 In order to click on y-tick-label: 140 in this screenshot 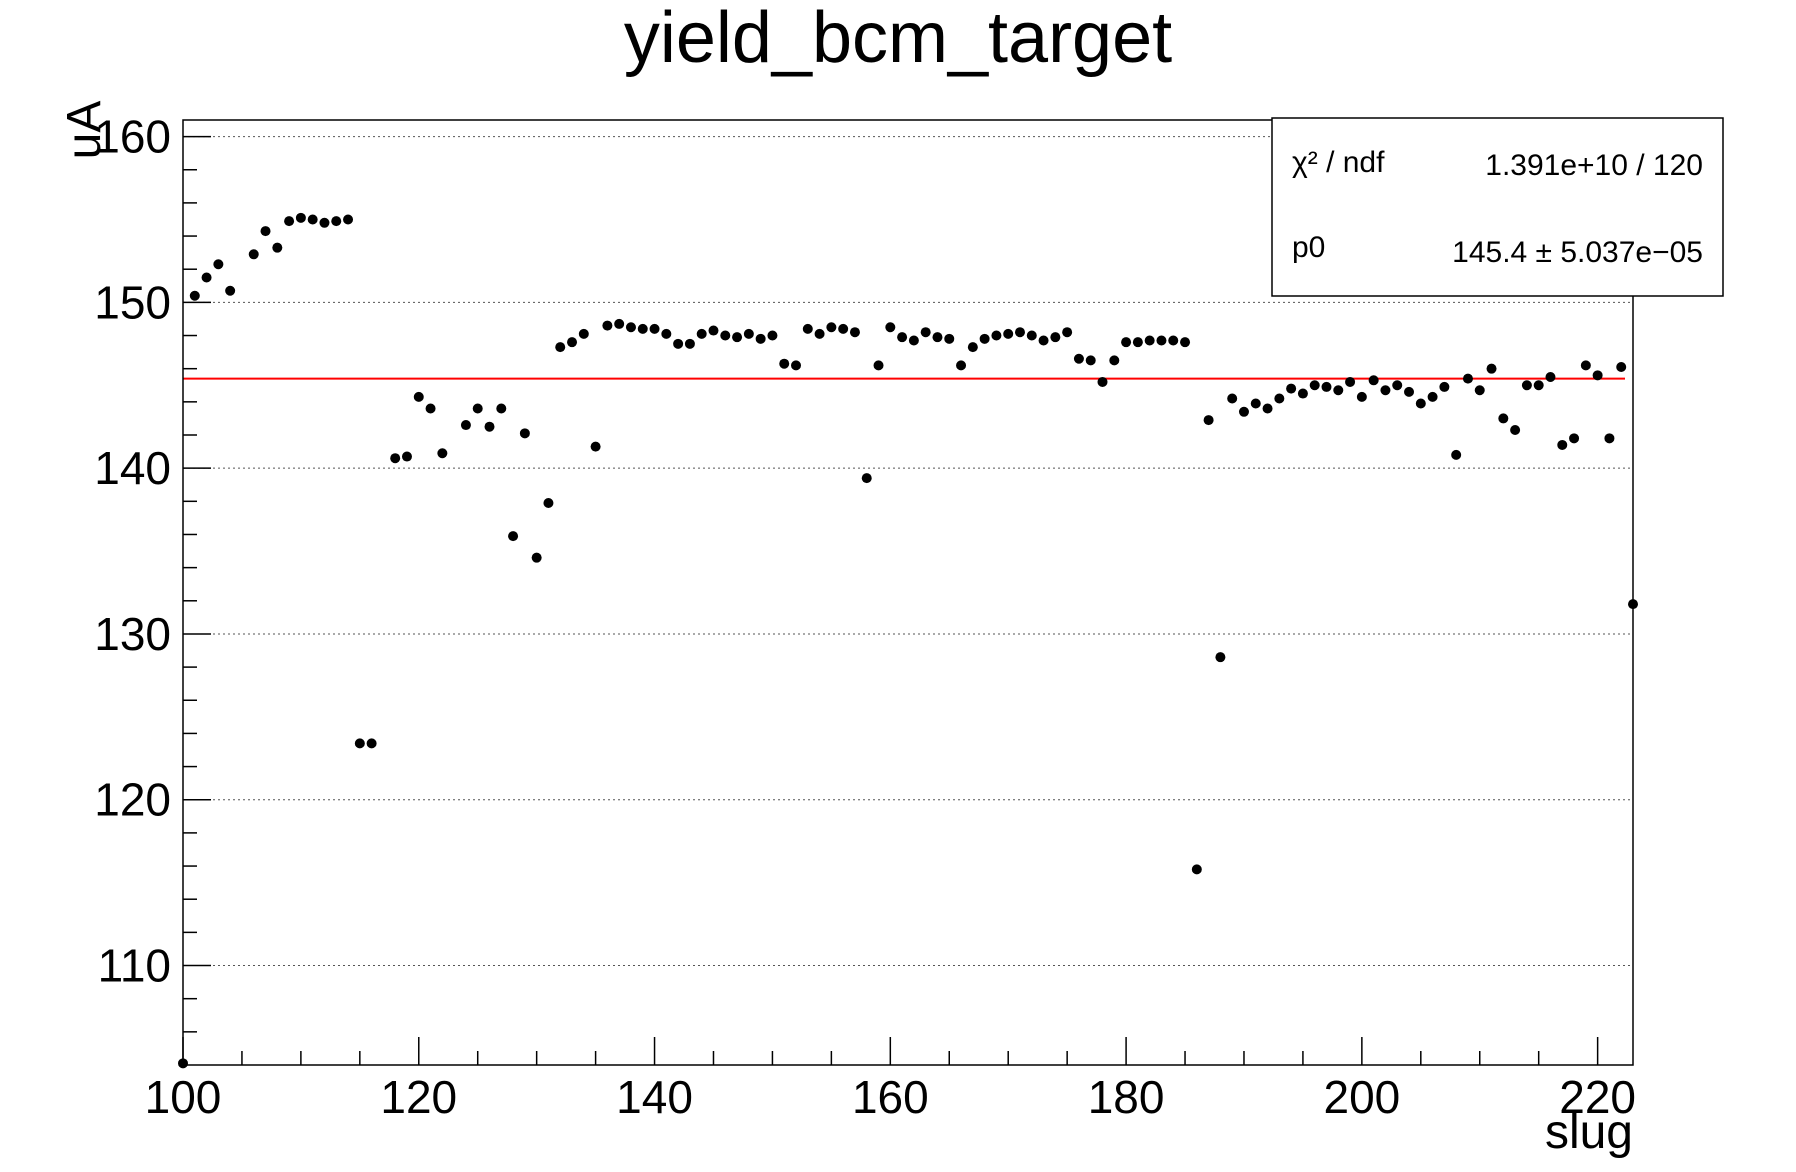, I will do `click(132, 468)`.